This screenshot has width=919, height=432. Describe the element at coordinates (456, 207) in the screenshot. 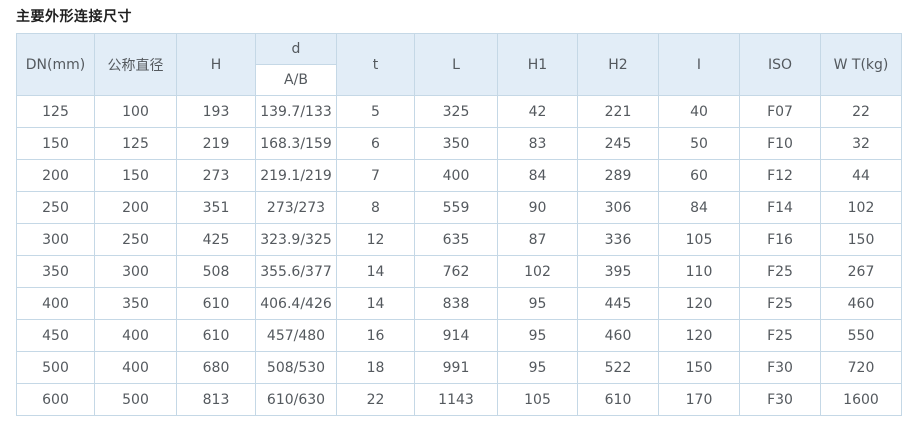

I see `table-cell: 559` at that location.